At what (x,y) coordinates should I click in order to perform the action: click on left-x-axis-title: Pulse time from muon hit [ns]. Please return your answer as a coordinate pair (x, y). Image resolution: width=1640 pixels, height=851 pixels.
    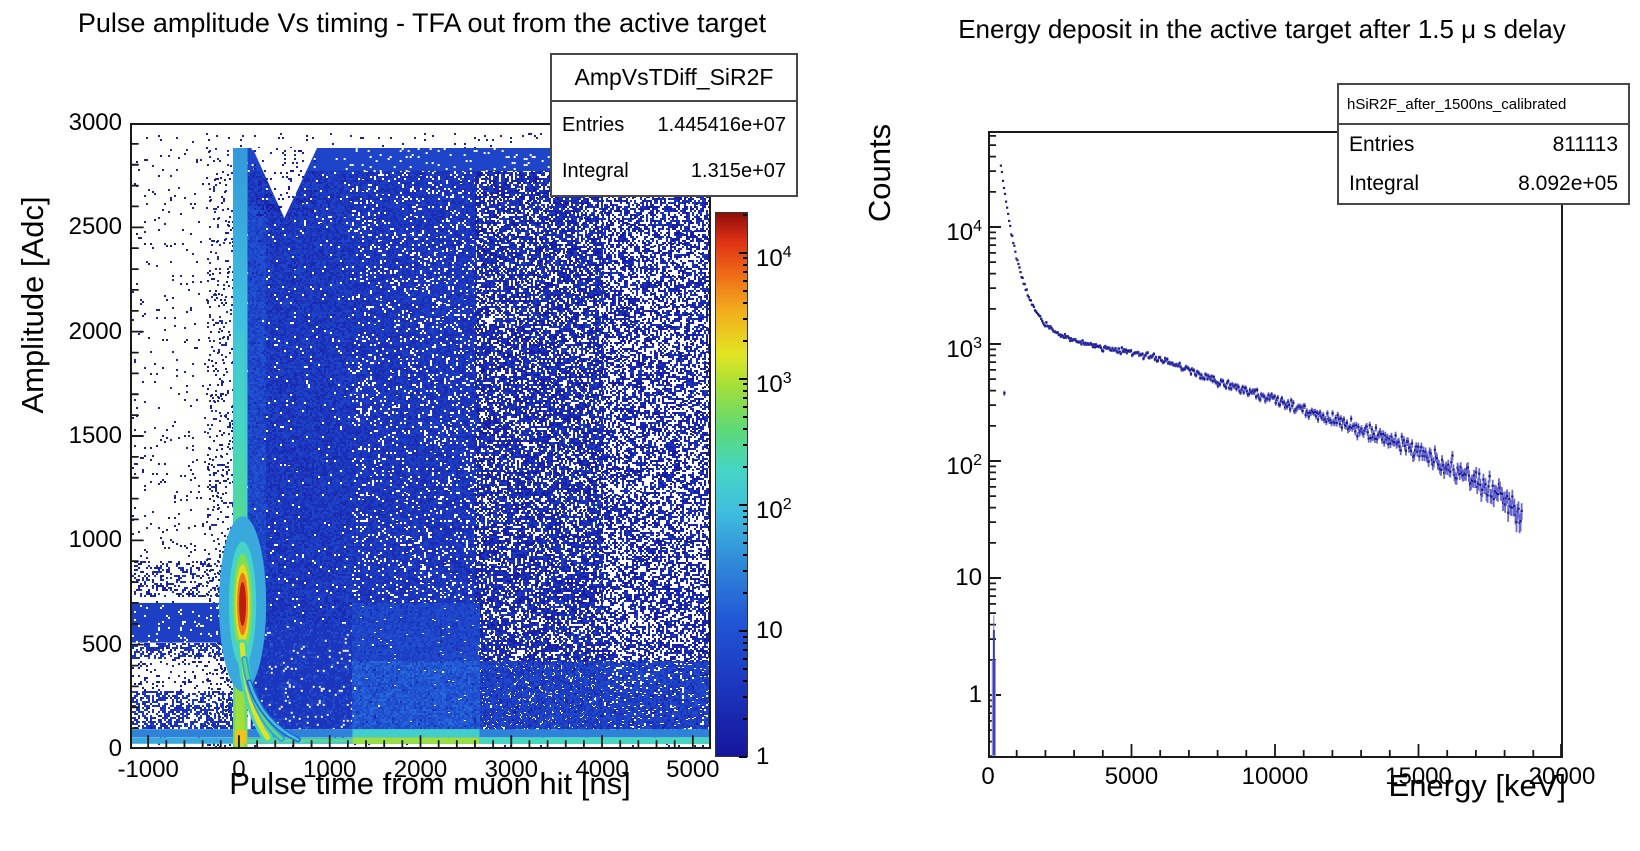
    Looking at the image, I should click on (430, 783).